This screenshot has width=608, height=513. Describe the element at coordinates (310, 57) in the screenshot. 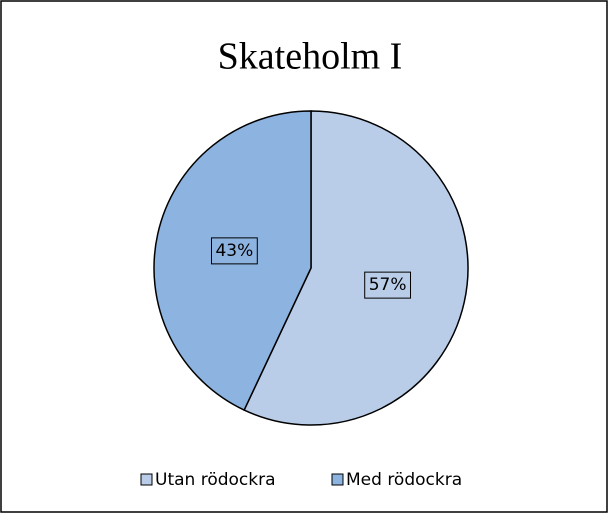

I see `chart-title: Skateholm I` at that location.